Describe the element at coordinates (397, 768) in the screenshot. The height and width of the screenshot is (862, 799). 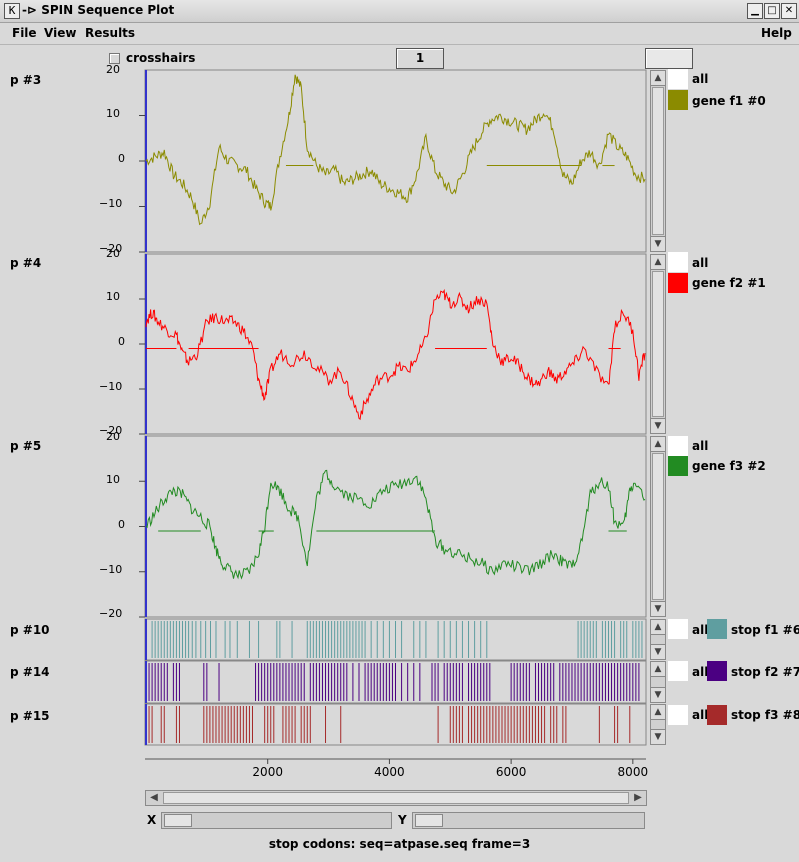
I see `x-axis: 2000 4000 6000 8000` at that location.